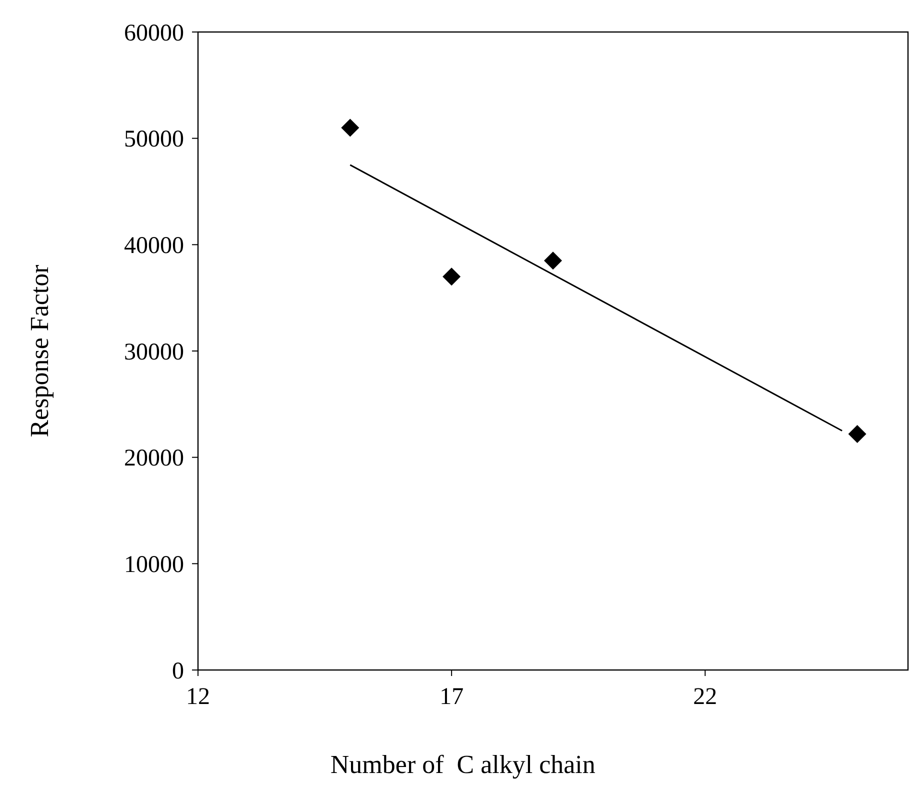 Image resolution: width=922 pixels, height=803 pixels. What do you see at coordinates (154, 139) in the screenshot?
I see `y-tick-label: 50000` at bounding box center [154, 139].